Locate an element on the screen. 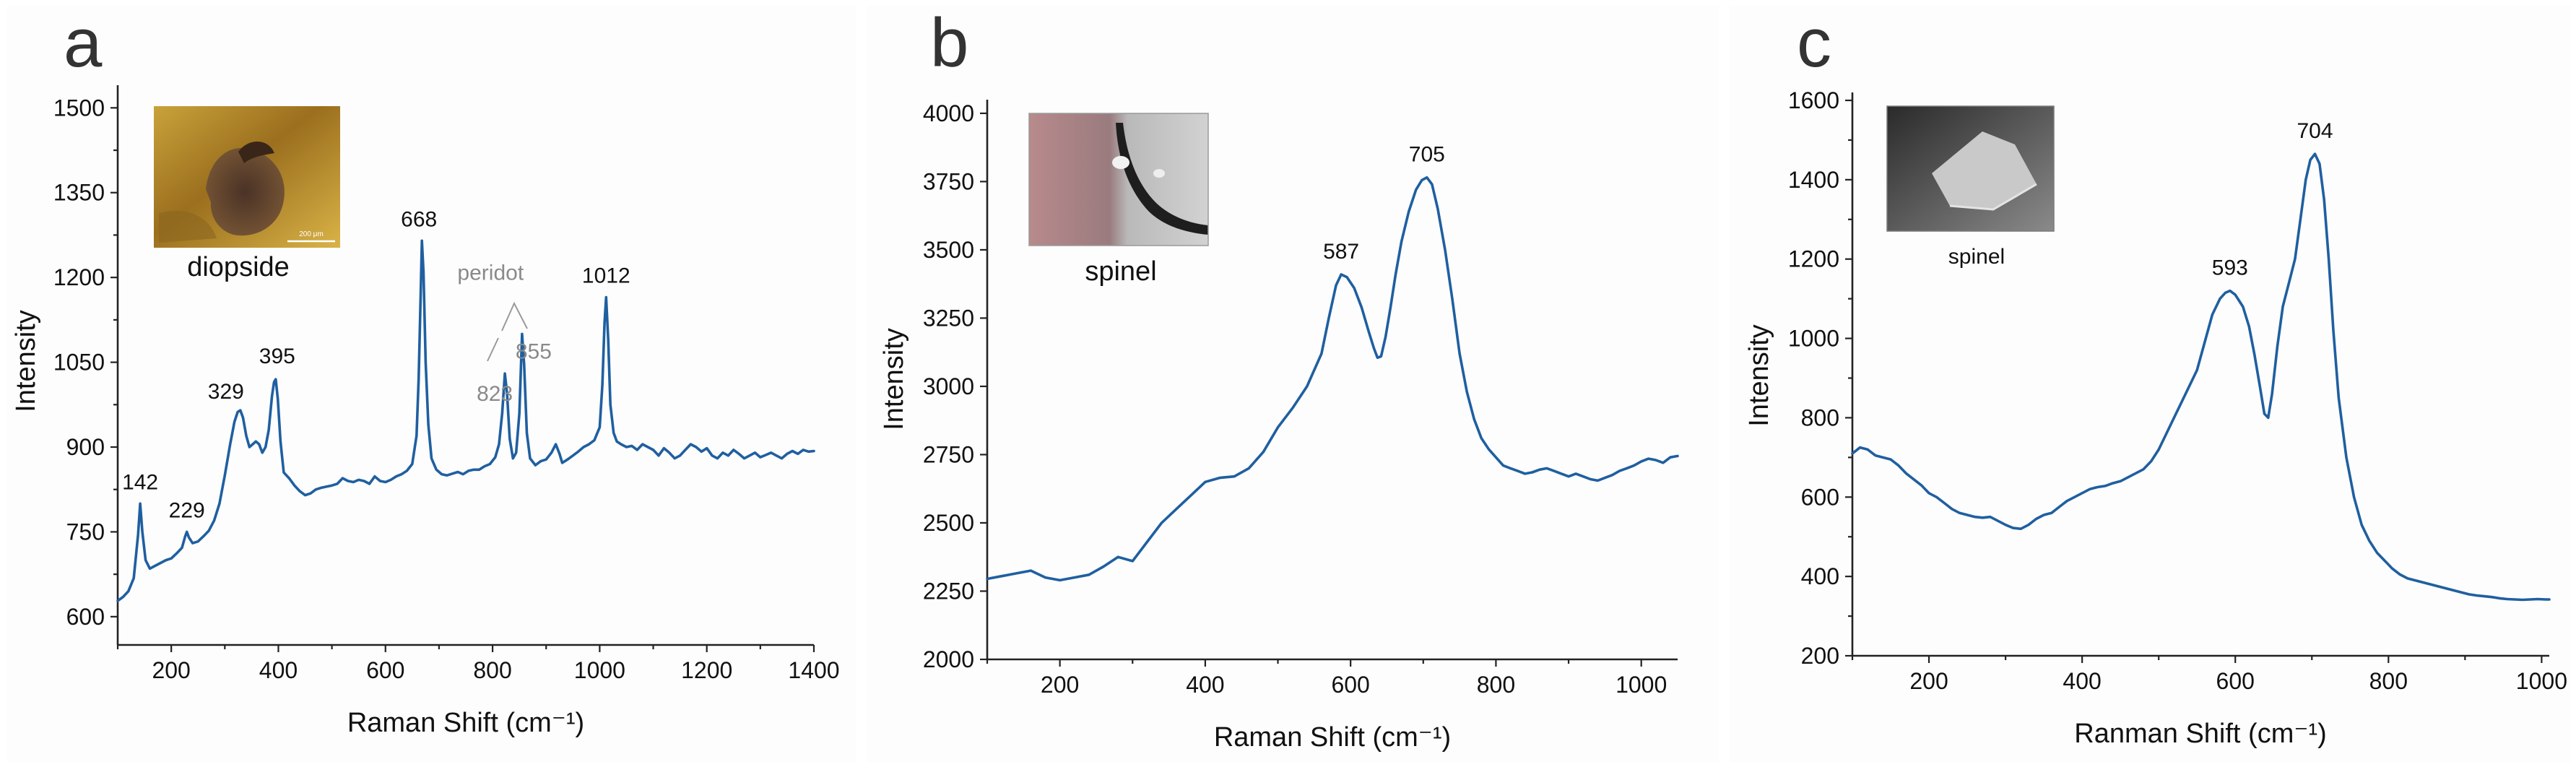 This screenshot has width=2576, height=767. x-tick-label: 1400 is located at coordinates (813, 670).